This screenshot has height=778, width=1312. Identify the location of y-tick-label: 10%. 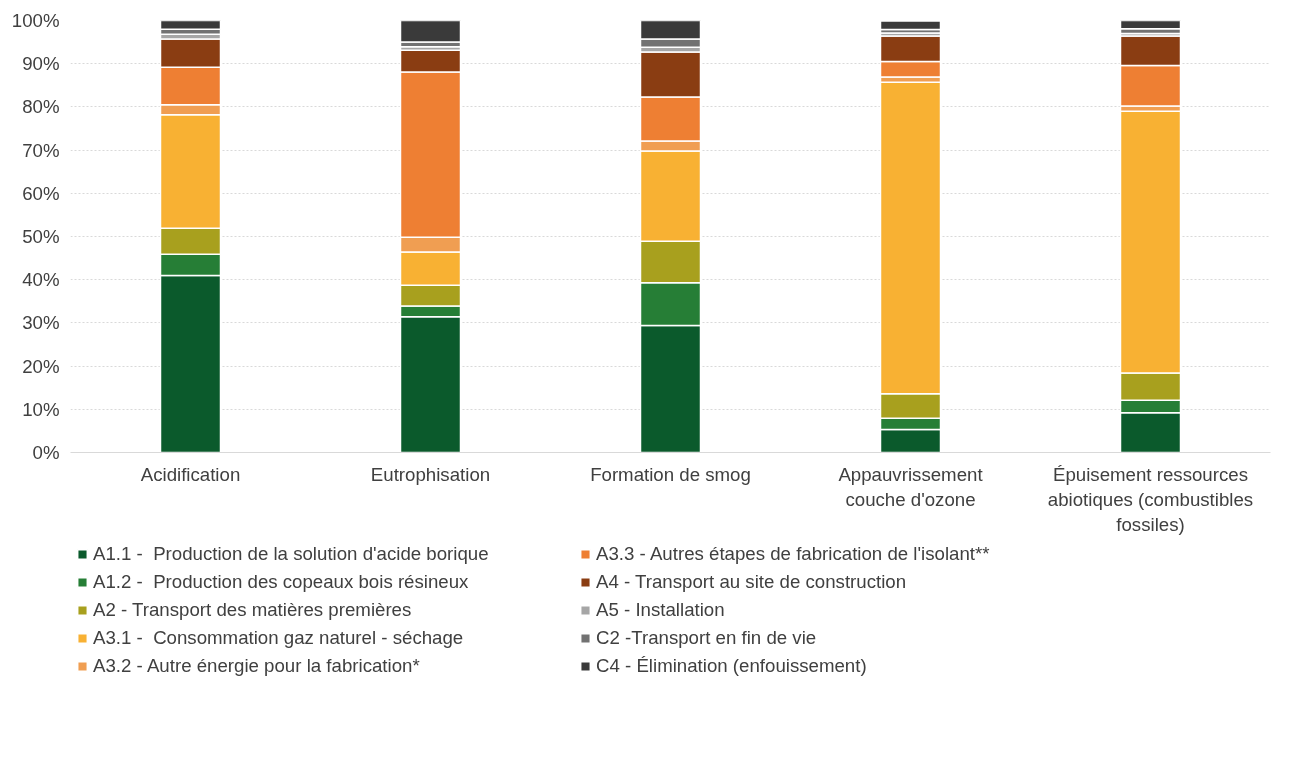
(41, 409).